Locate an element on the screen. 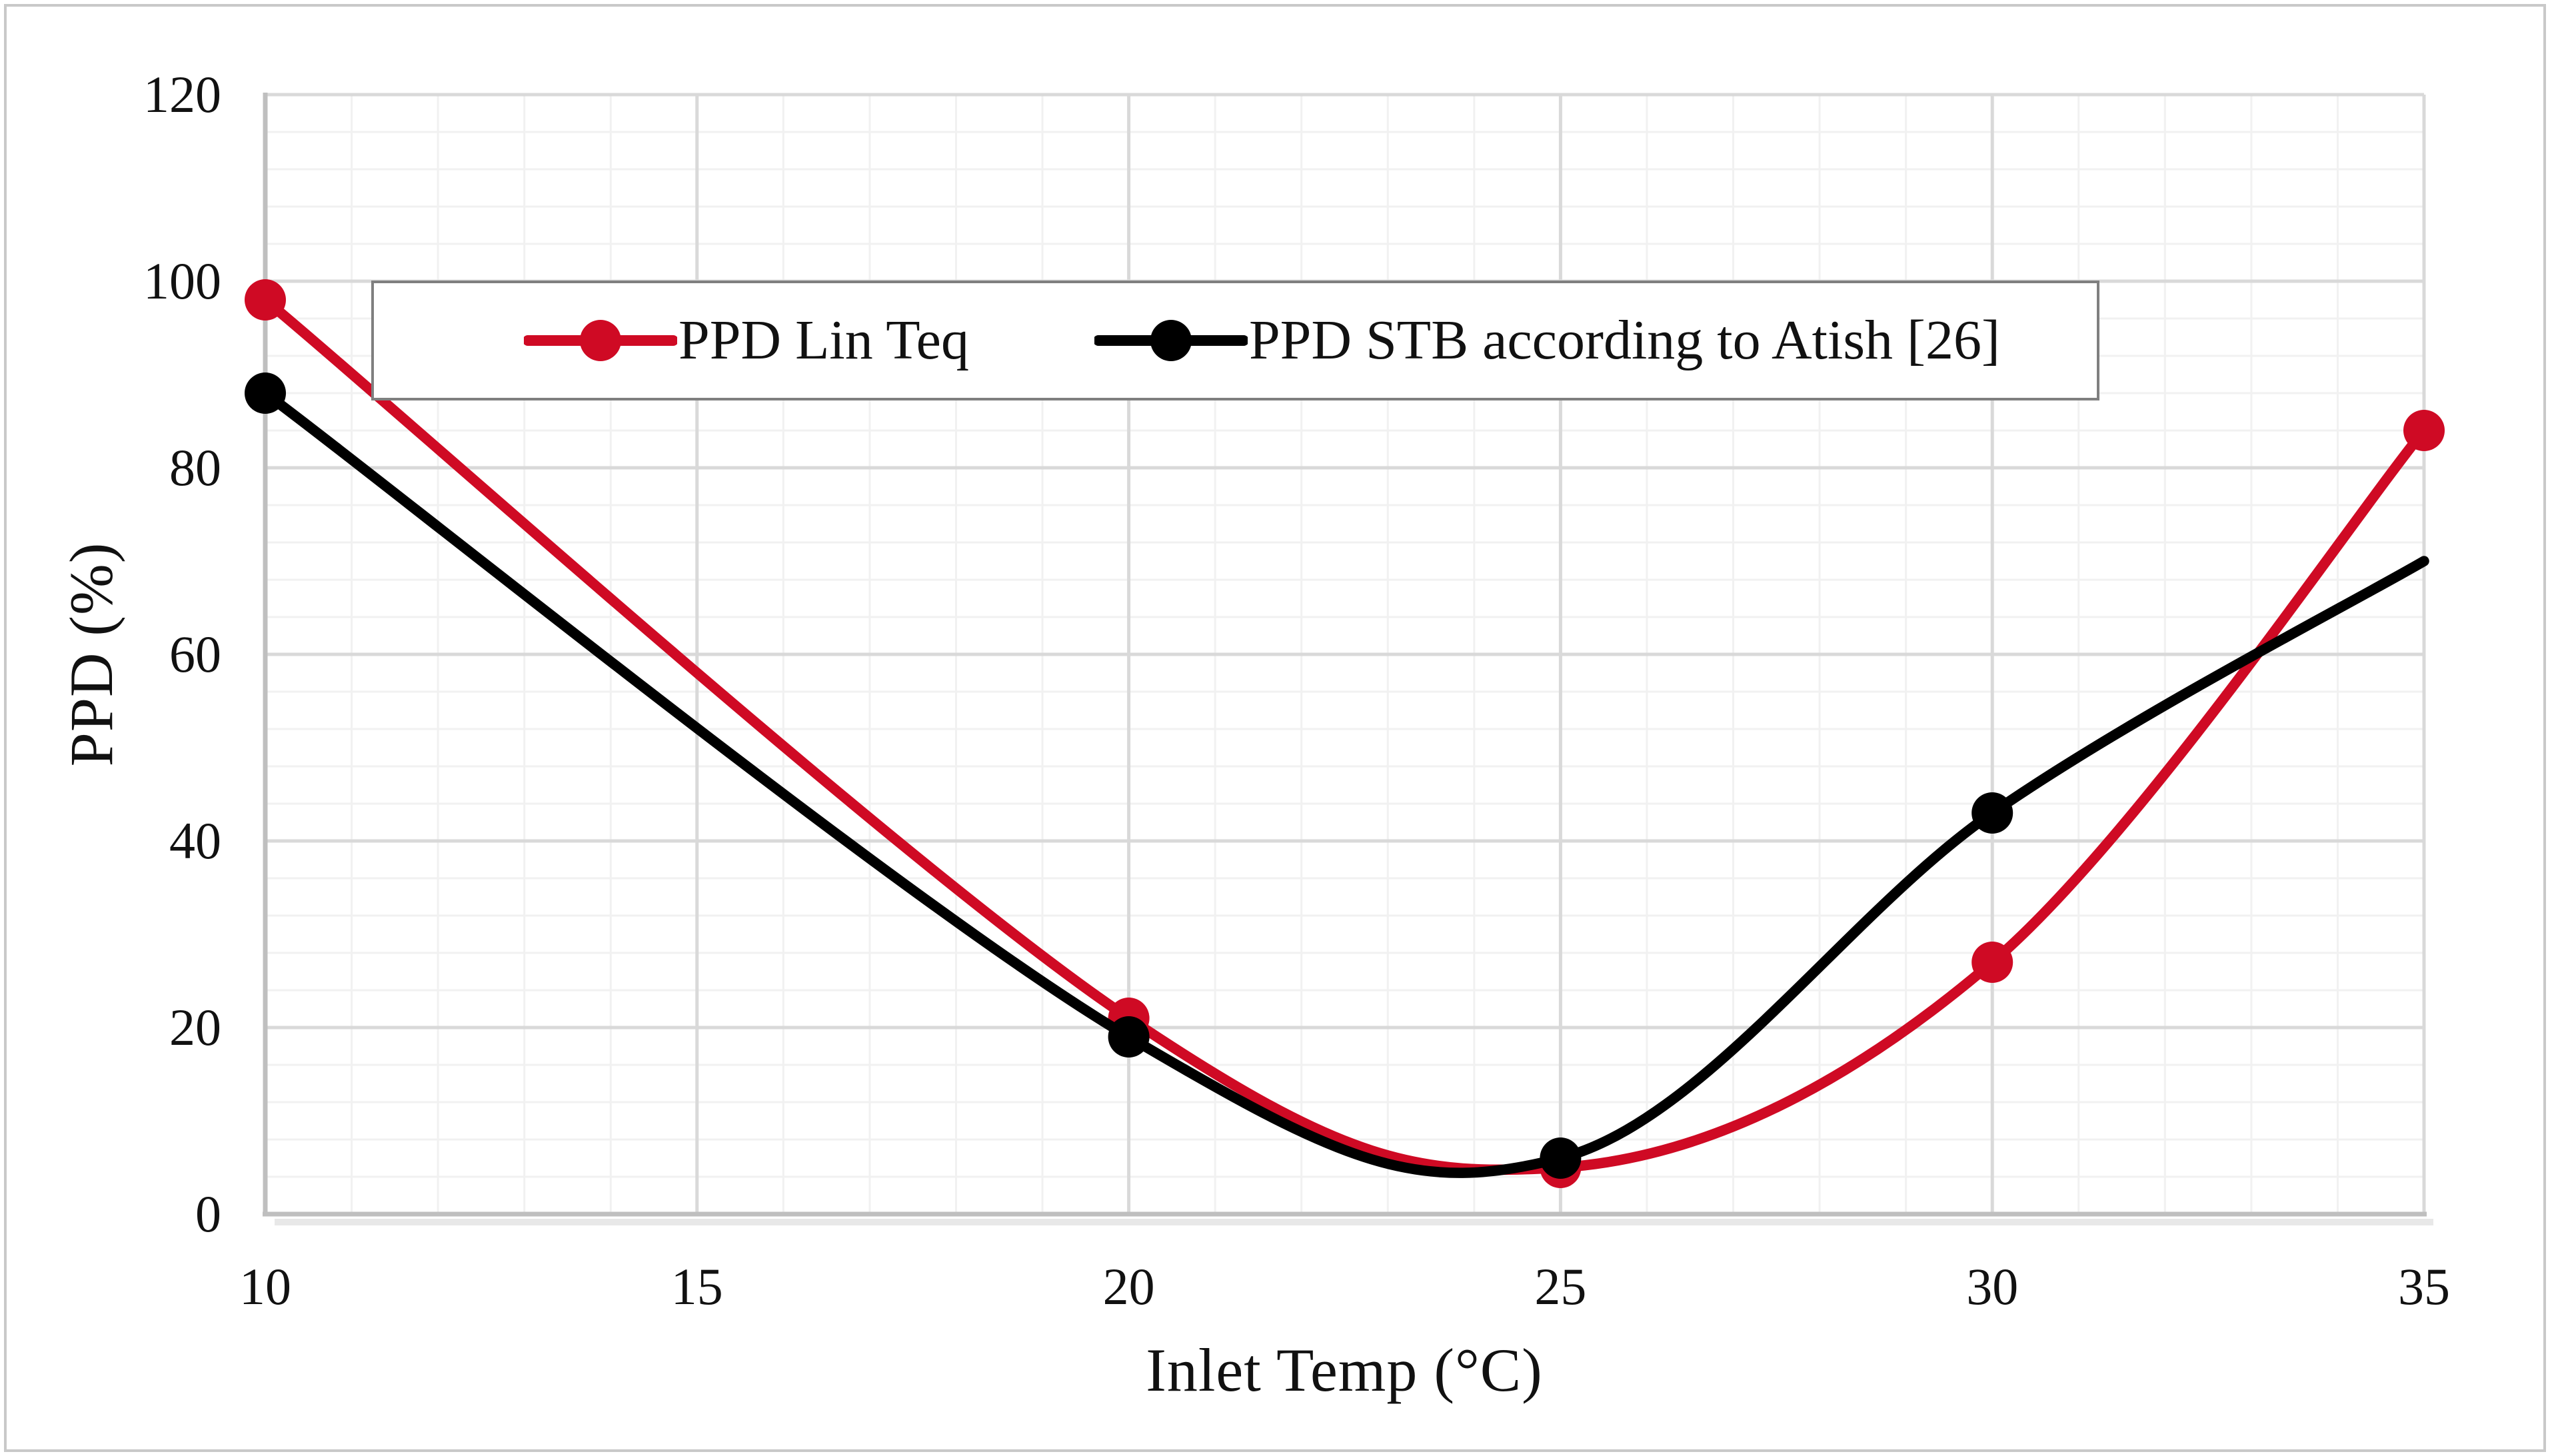 This screenshot has height=1456, width=2550. x-axis-title: Inlet Temp (°C) is located at coordinates (1345, 1370).